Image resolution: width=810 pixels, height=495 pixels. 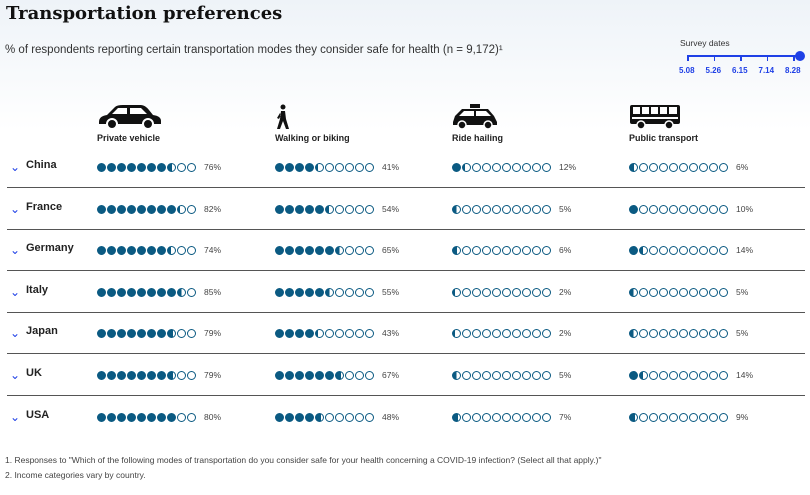 I want to click on country-name: USA, so click(x=38, y=414).